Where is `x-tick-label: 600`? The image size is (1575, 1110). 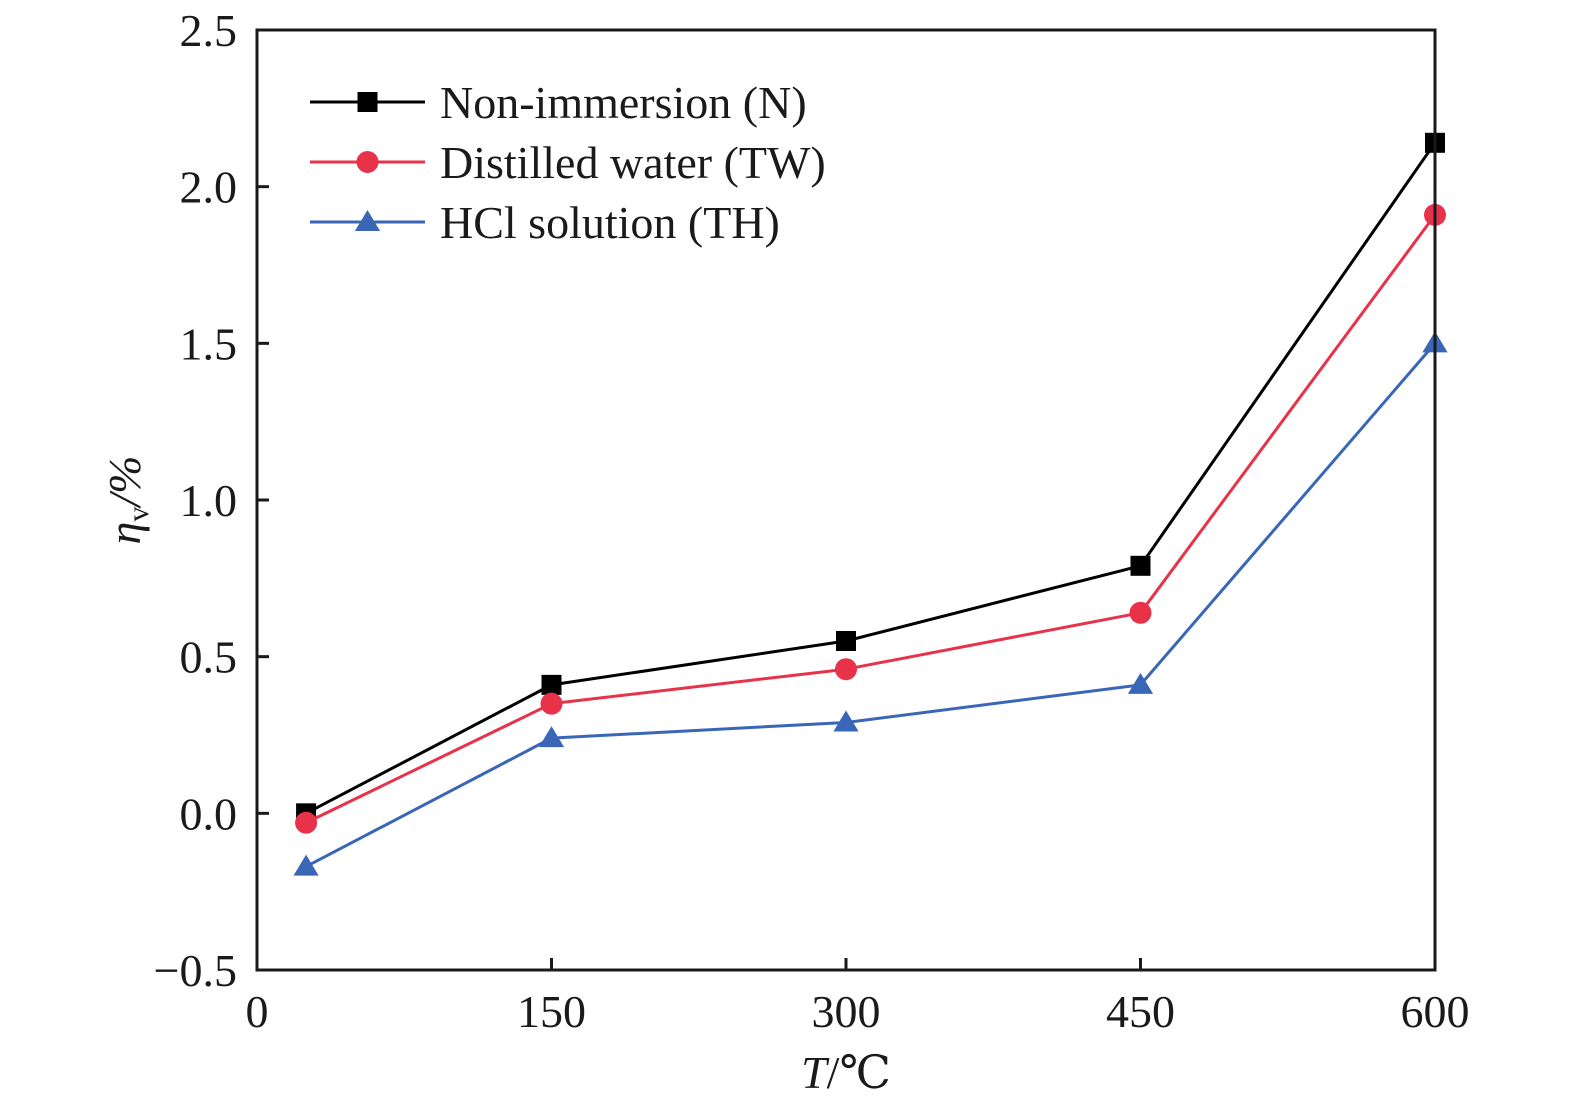
x-tick-label: 600 is located at coordinates (1435, 1011).